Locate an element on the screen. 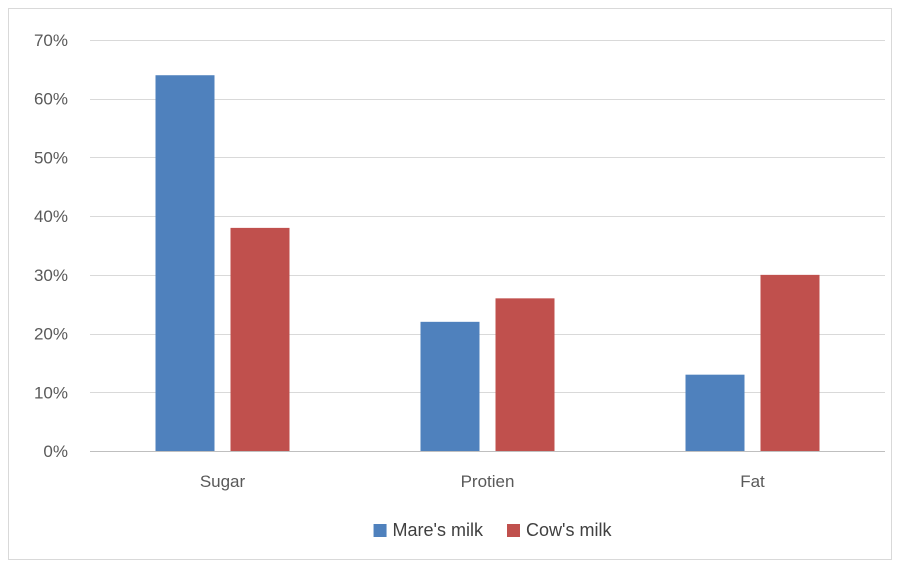  bar-sugar-mares-milk is located at coordinates (185, 263).